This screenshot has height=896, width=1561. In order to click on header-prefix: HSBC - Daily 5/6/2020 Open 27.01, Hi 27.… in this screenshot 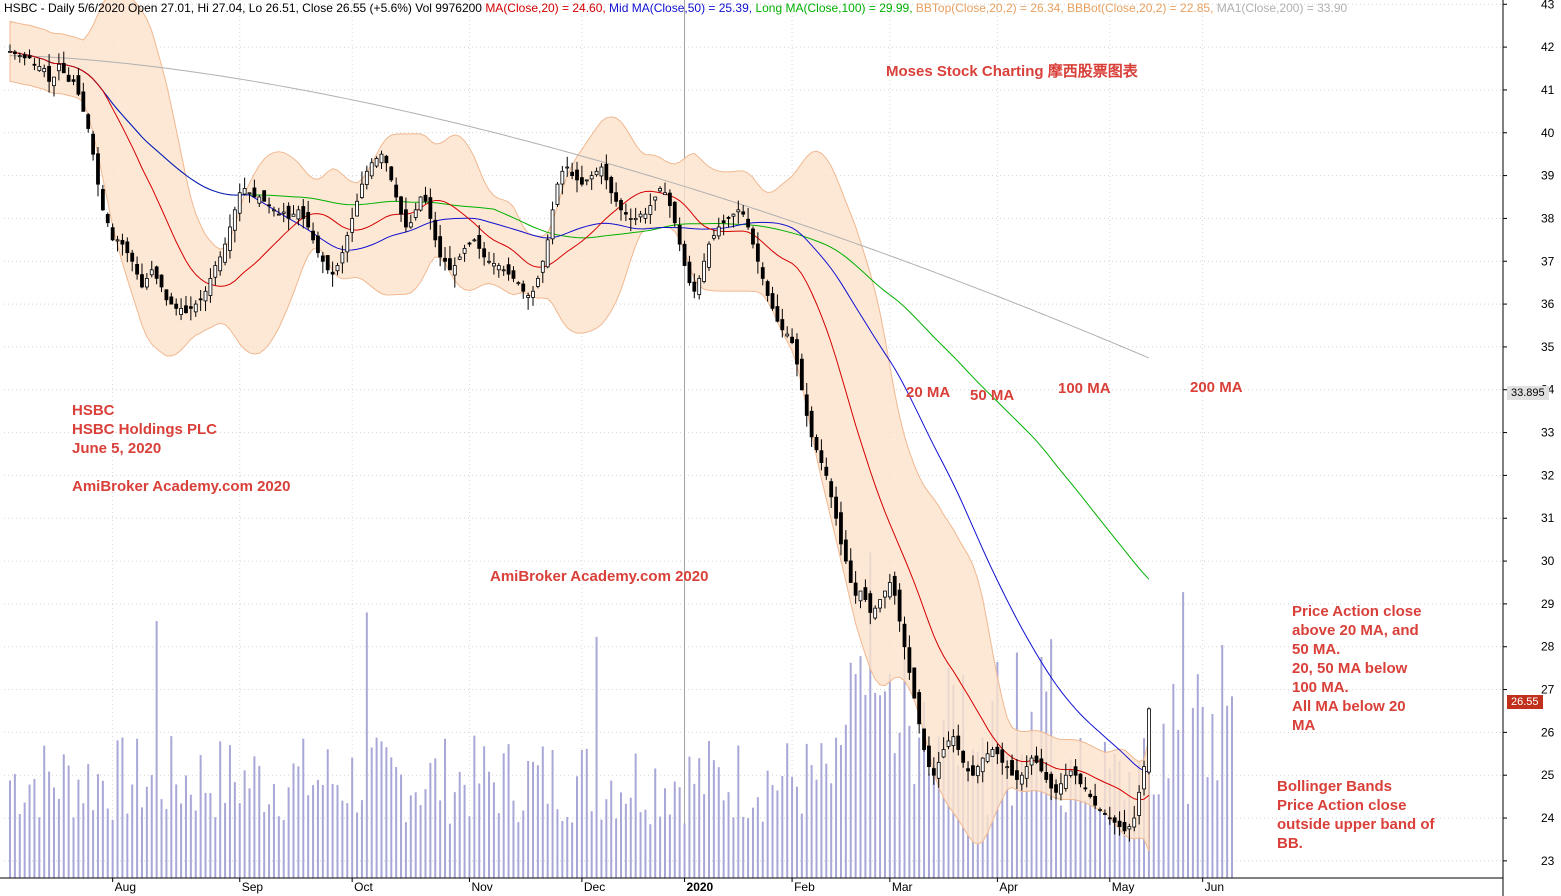, I will do `click(245, 8)`.